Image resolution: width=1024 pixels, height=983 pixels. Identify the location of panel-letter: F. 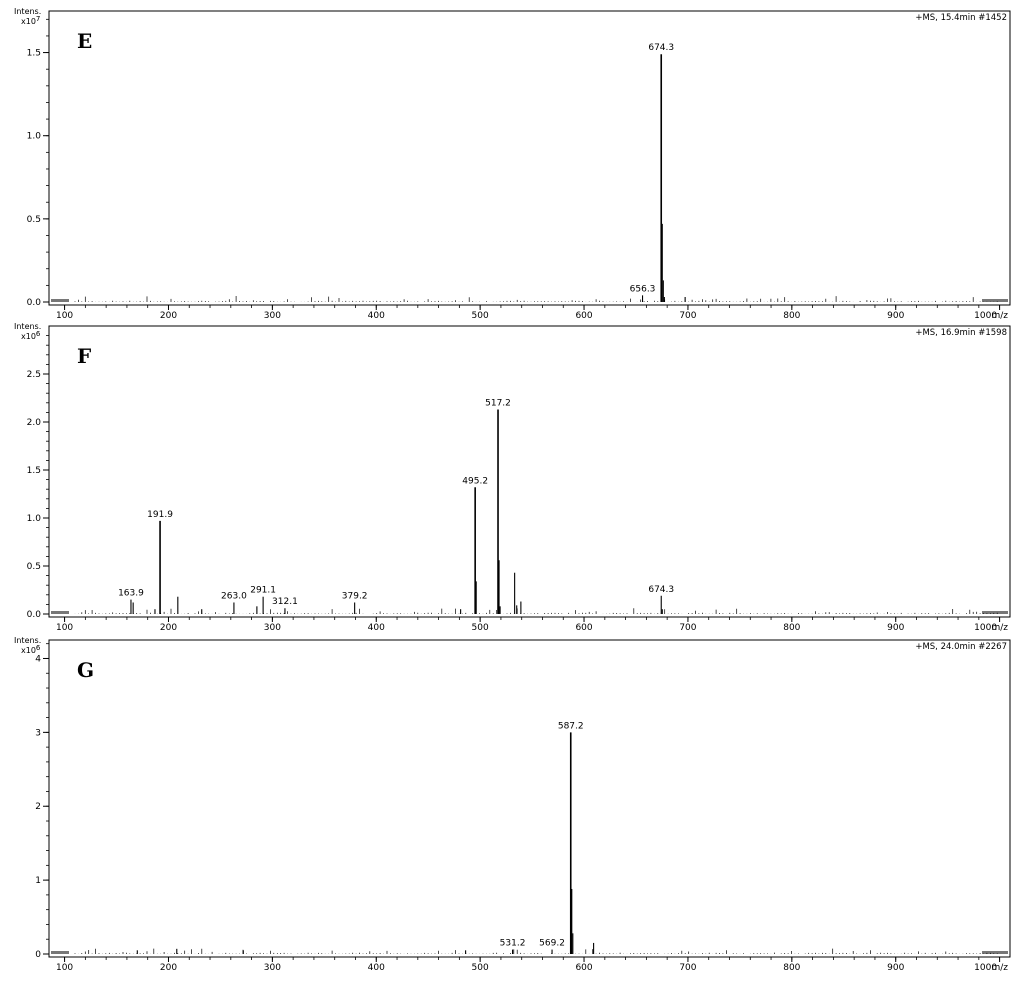
(84, 356).